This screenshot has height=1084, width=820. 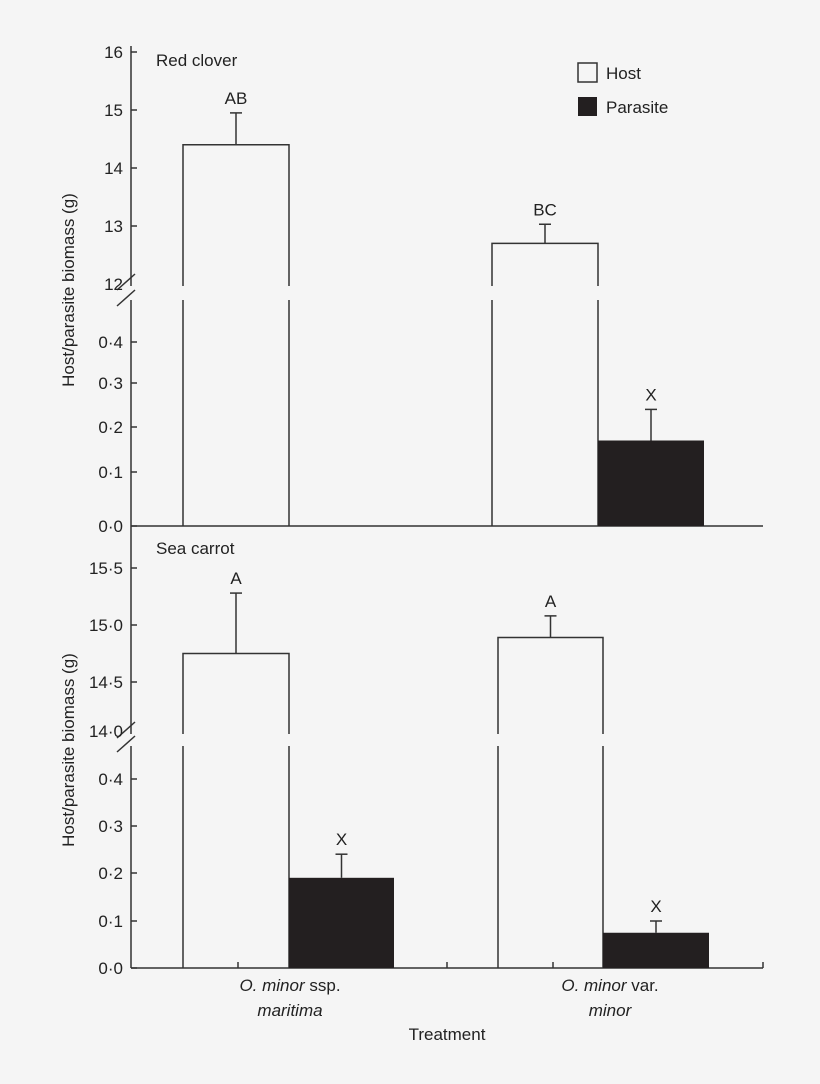 I want to click on panel1-y-tick-label: 14, so click(x=113, y=168).